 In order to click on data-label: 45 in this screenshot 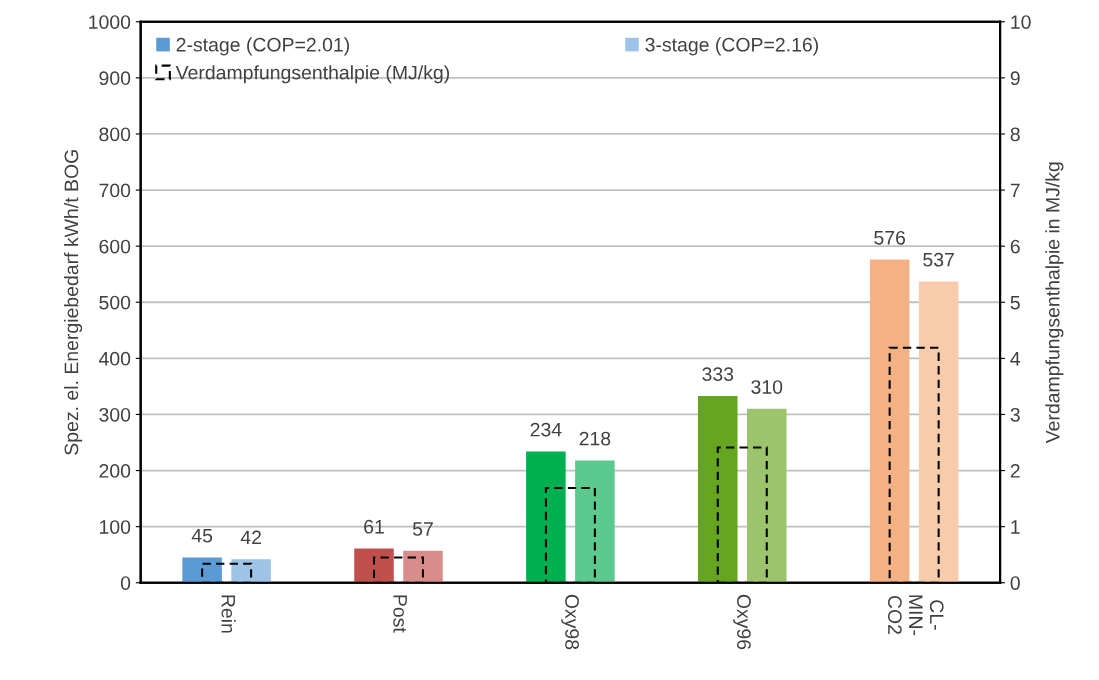, I will do `click(202, 535)`.